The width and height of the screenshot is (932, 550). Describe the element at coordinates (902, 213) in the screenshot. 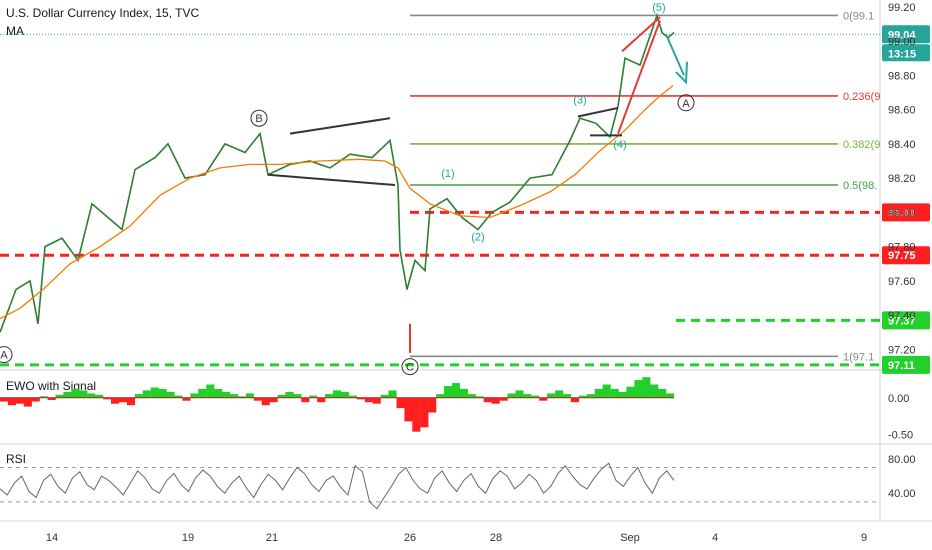

I see `y-tick-label: 98.00` at that location.